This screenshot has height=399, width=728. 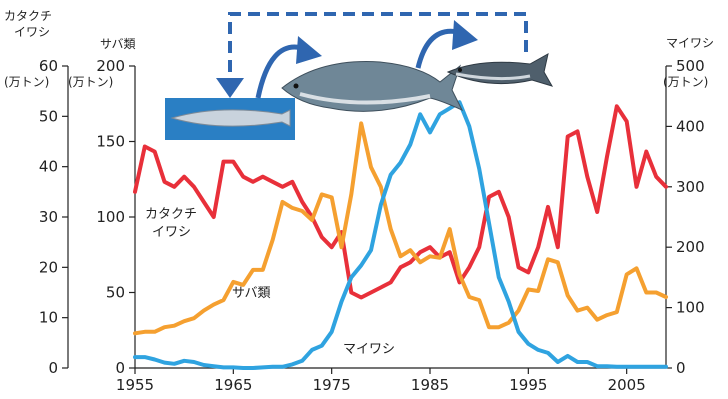 What do you see at coordinates (171, 214) in the screenshot?
I see `series-label-katakuchi-line1: カタクチ` at bounding box center [171, 214].